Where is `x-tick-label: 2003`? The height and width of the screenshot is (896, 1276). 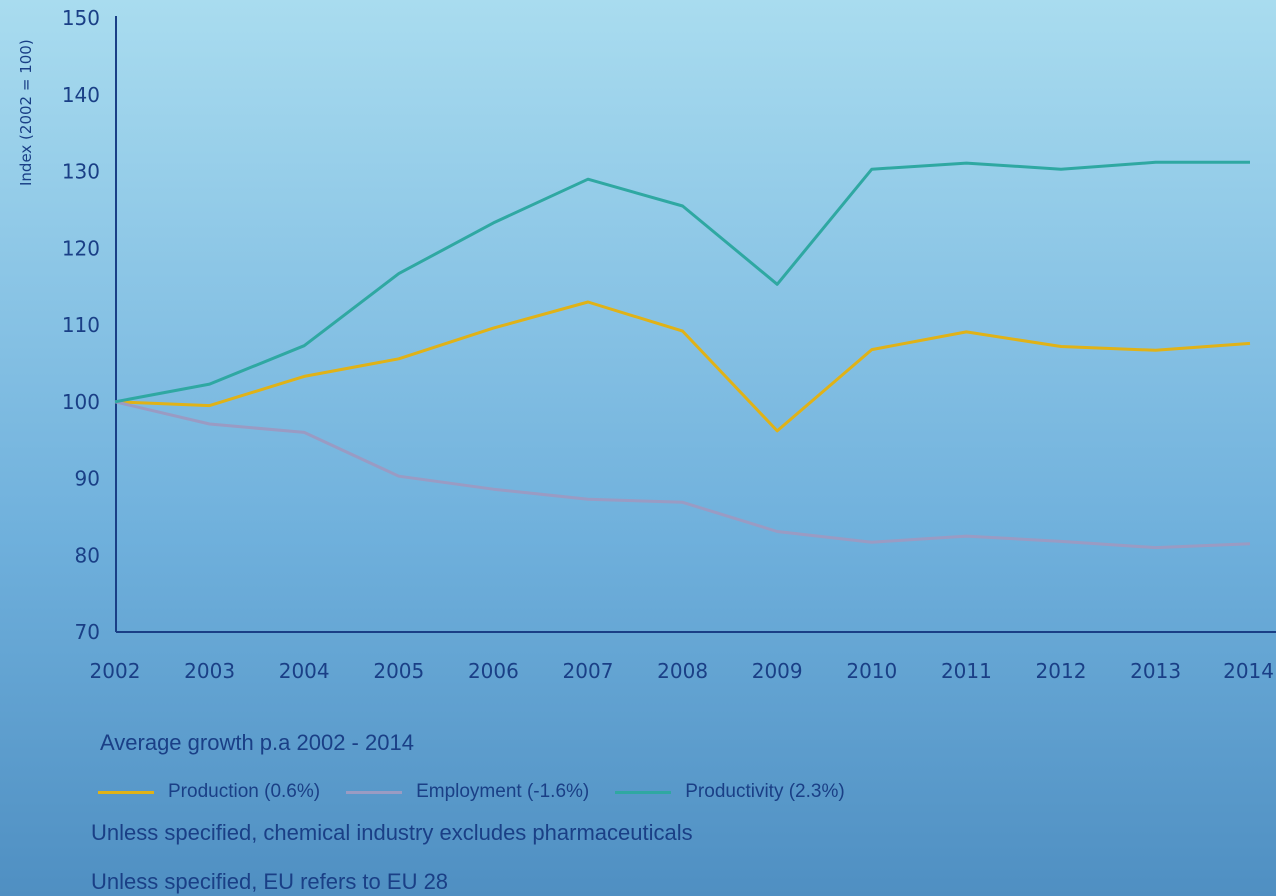
x-tick-label: 2003 is located at coordinates (209, 671).